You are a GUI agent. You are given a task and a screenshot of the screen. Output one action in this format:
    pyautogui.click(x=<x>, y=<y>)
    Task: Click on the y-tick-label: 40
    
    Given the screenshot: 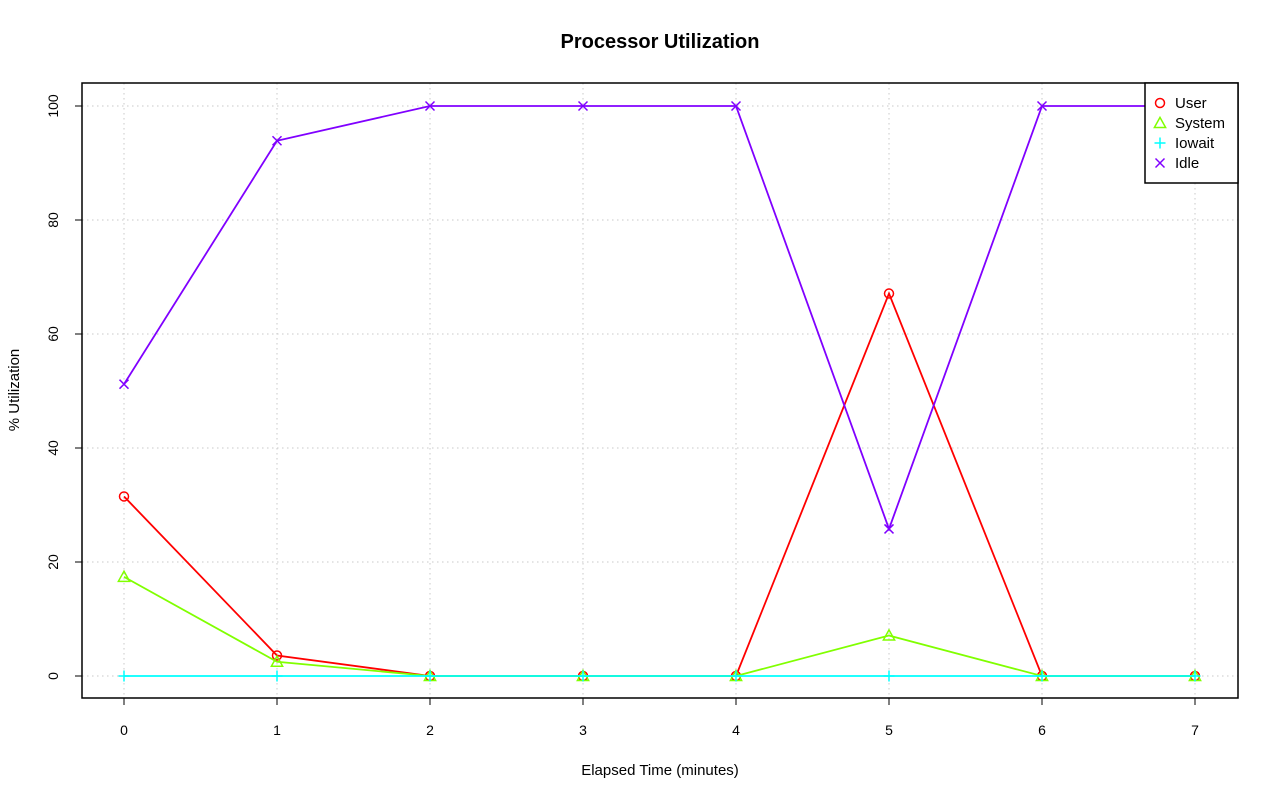 What is the action you would take?
    pyautogui.click(x=53, y=448)
    